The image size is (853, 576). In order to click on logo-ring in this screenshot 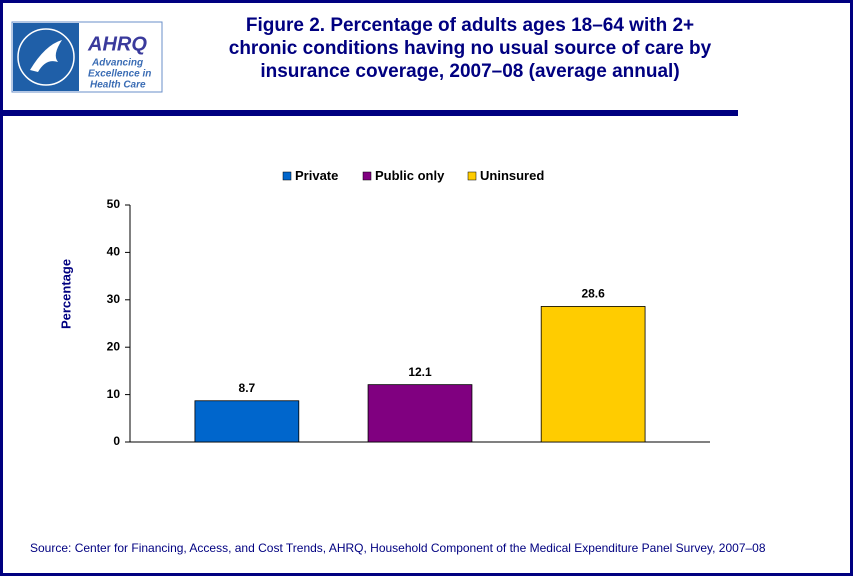, I will do `click(46, 57)`.